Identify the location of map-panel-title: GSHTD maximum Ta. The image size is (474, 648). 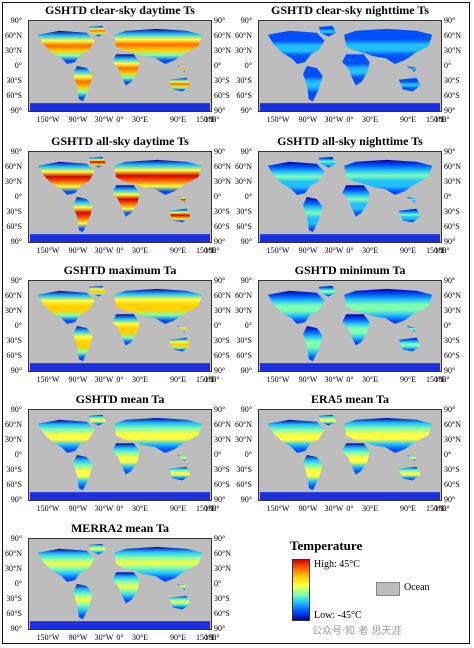
(120, 270).